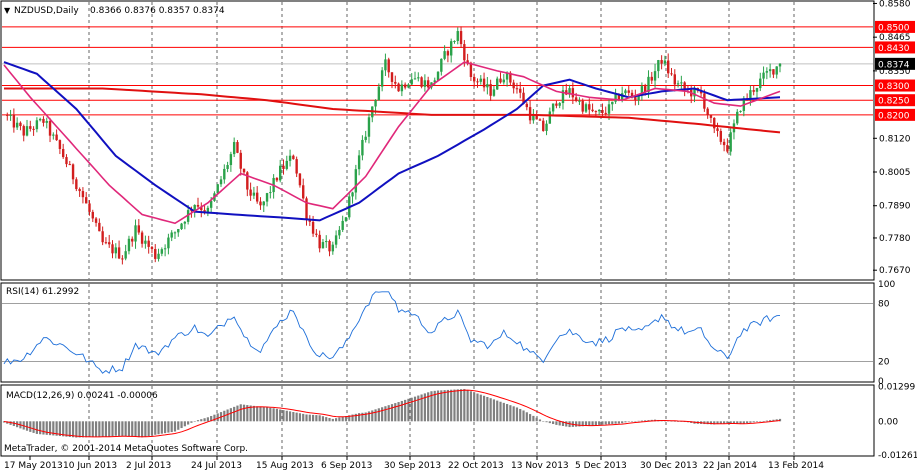 The width and height of the screenshot is (917, 472). Describe the element at coordinates (216, 466) in the screenshot. I see `time-label: 24 Jul 2013` at that location.